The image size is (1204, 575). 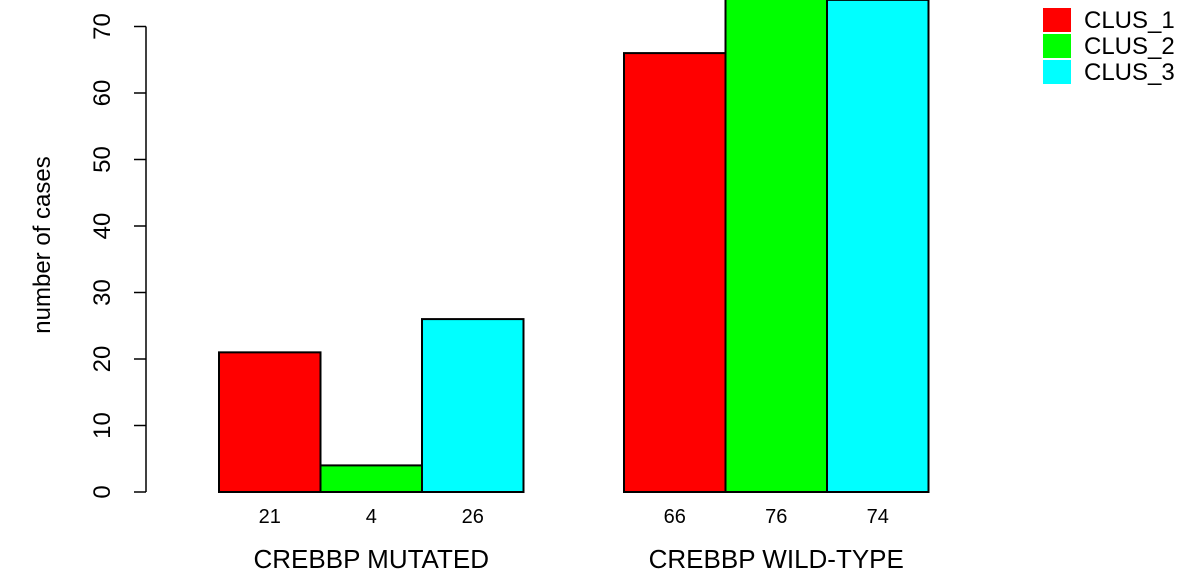 What do you see at coordinates (118, 256) in the screenshot?
I see `y-axis: 0 10 20 30 40 50 60 70` at bounding box center [118, 256].